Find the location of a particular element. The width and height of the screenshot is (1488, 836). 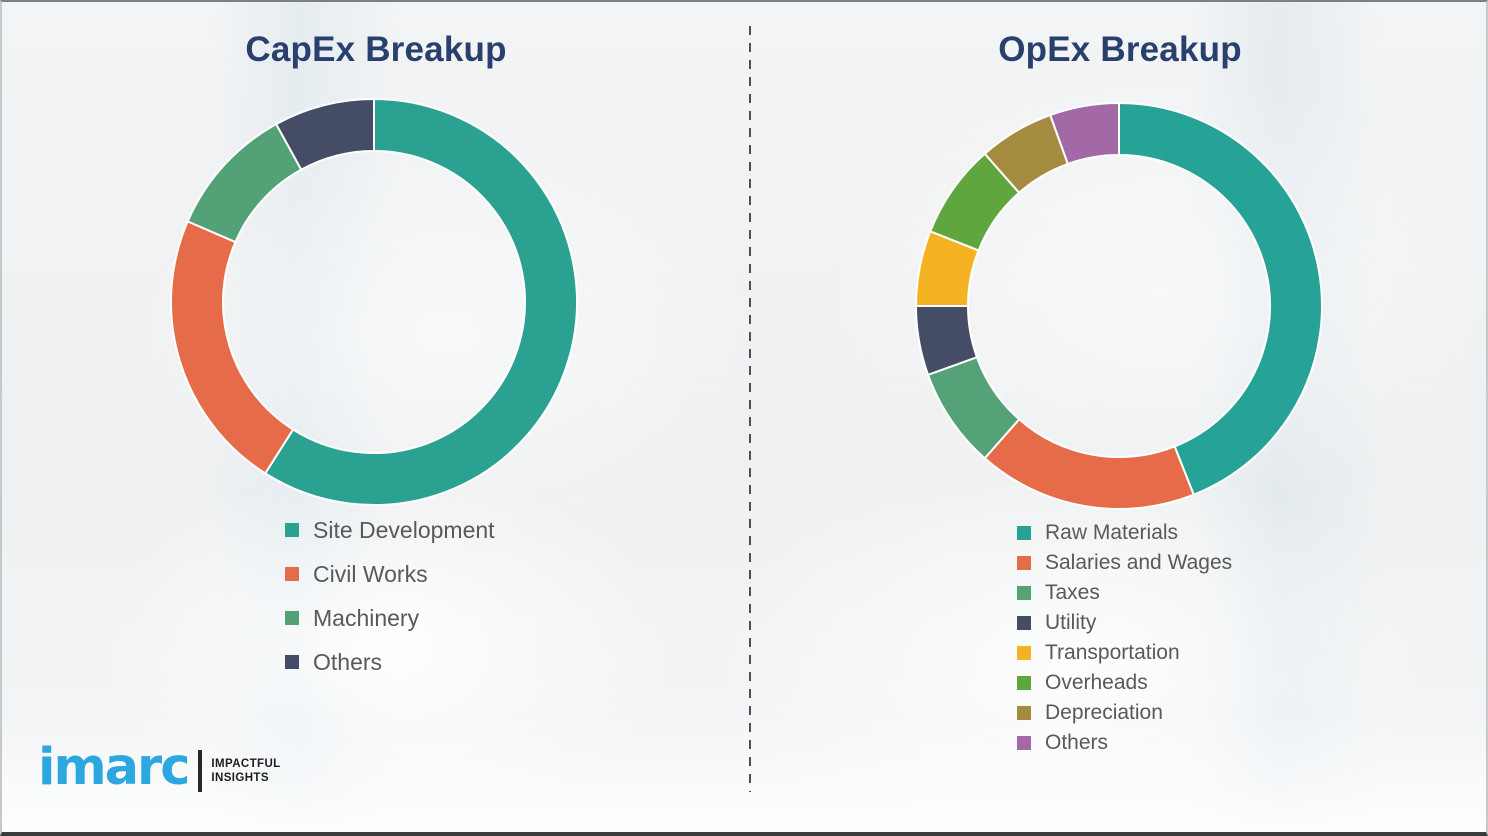

legend-label: Depreciation is located at coordinates (1104, 712).